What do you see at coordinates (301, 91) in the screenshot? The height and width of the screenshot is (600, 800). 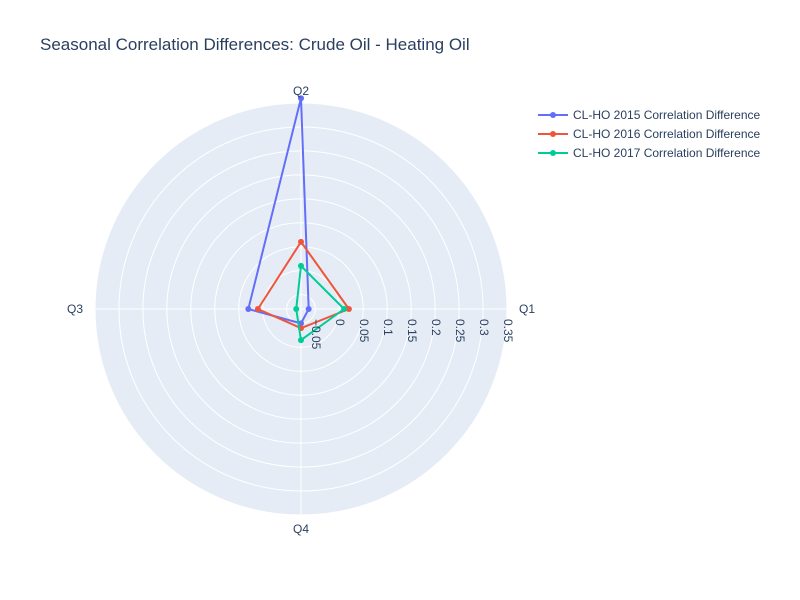 I see `angular-tick-label-q2: Q2` at bounding box center [301, 91].